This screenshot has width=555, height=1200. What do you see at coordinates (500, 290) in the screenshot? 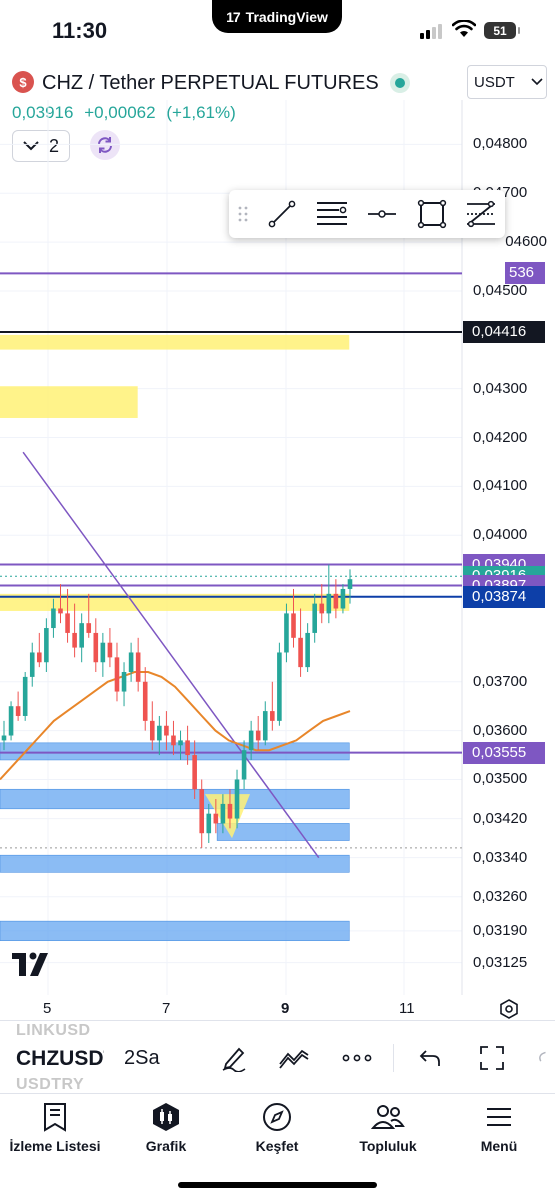
I see `price-axis-label: 0,04500` at bounding box center [500, 290].